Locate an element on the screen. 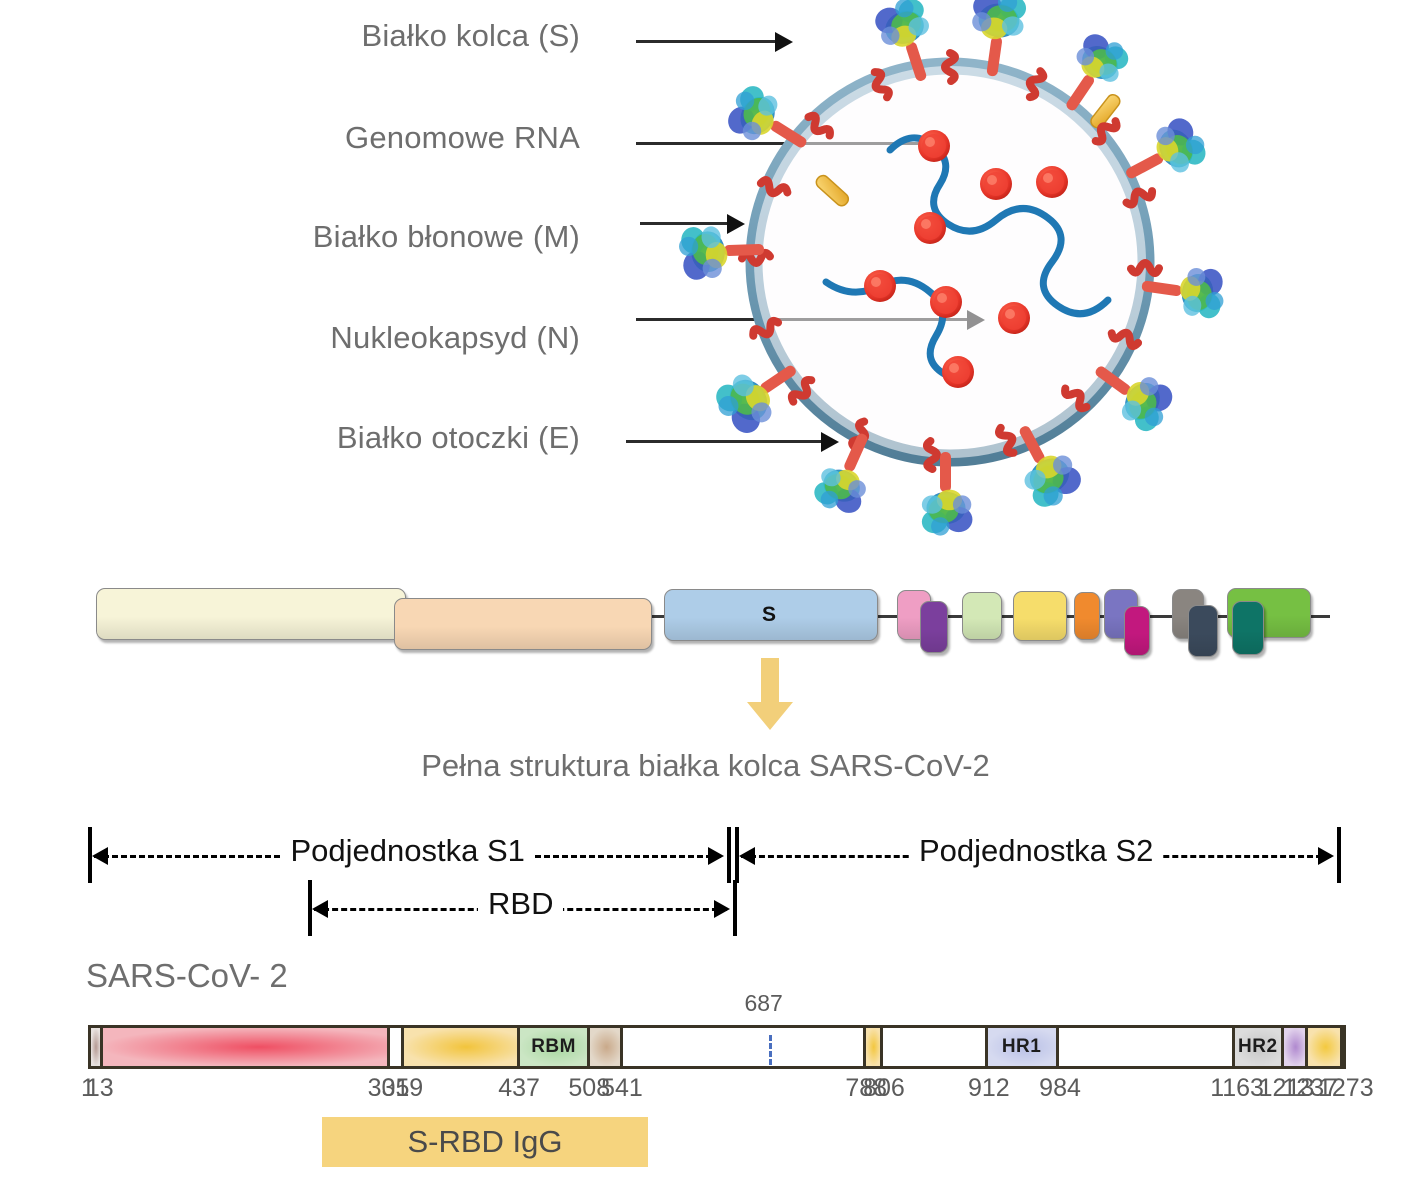  tick-label-806: 806 is located at coordinates (884, 1088).